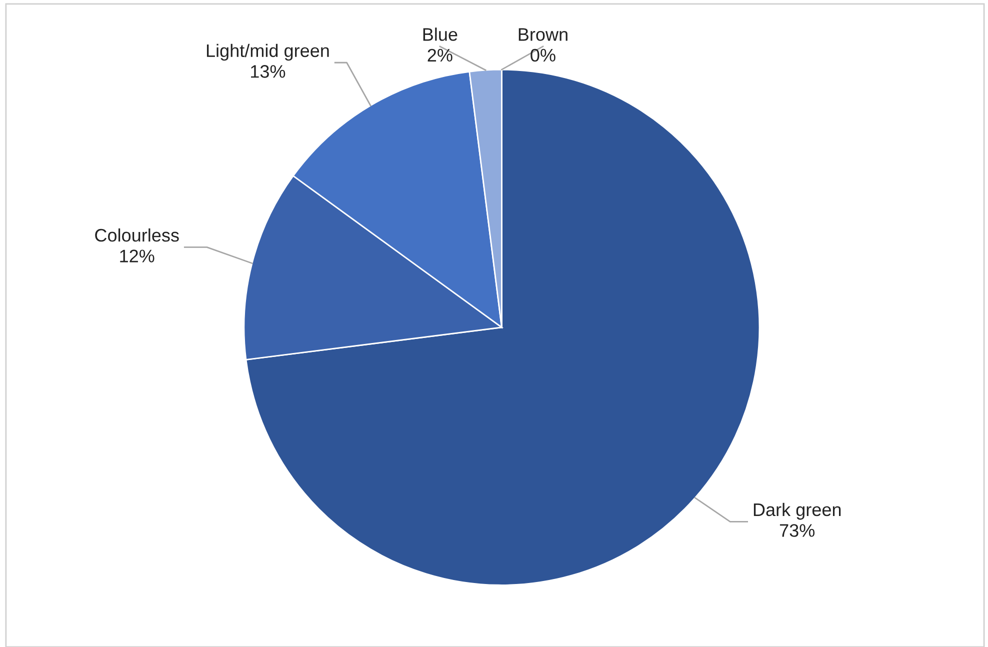 Image resolution: width=988 pixels, height=647 pixels. I want to click on text: 0%, so click(543, 55).